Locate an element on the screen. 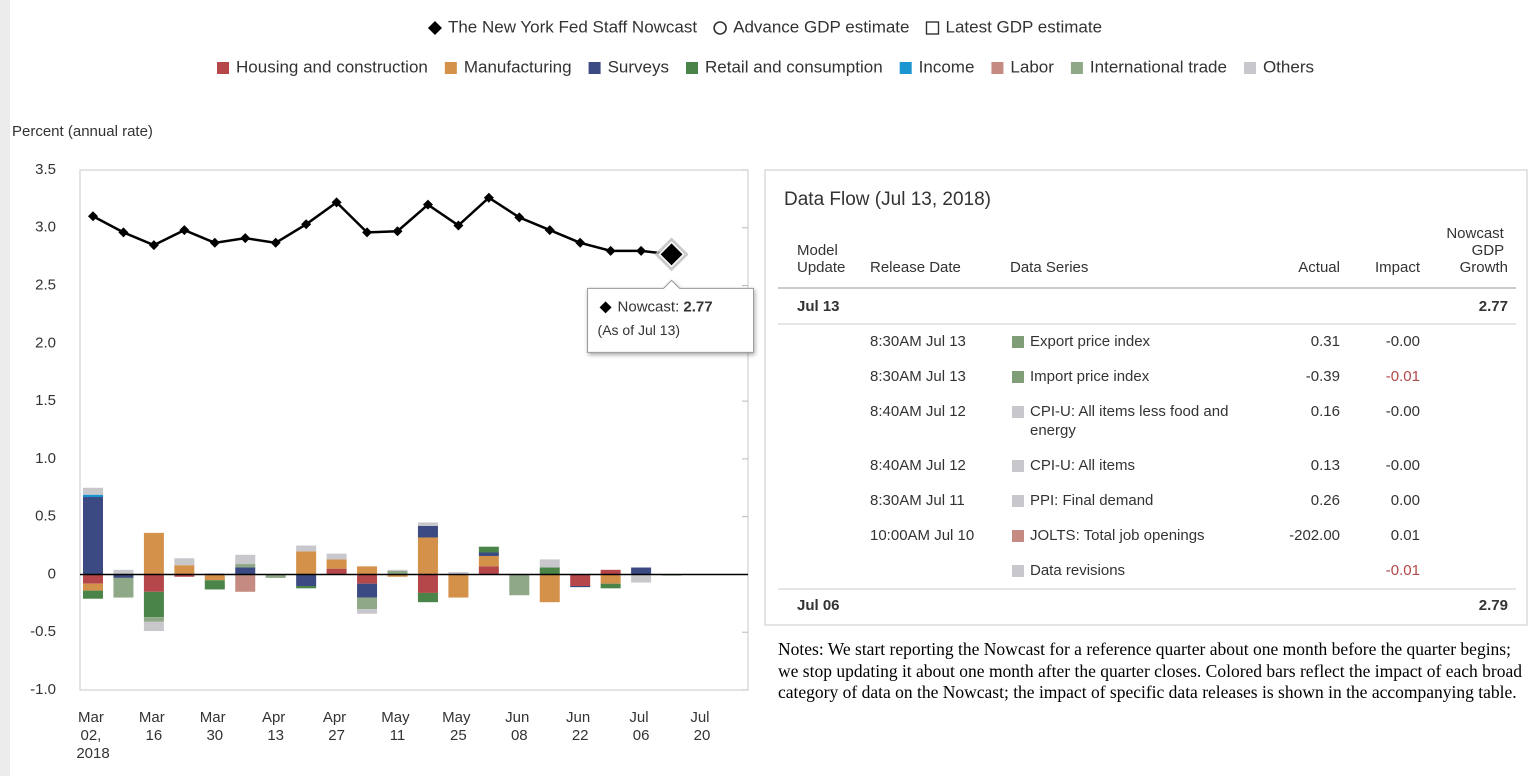 This screenshot has height=776, width=1530. y-tick-label: 1.0 is located at coordinates (45, 458).